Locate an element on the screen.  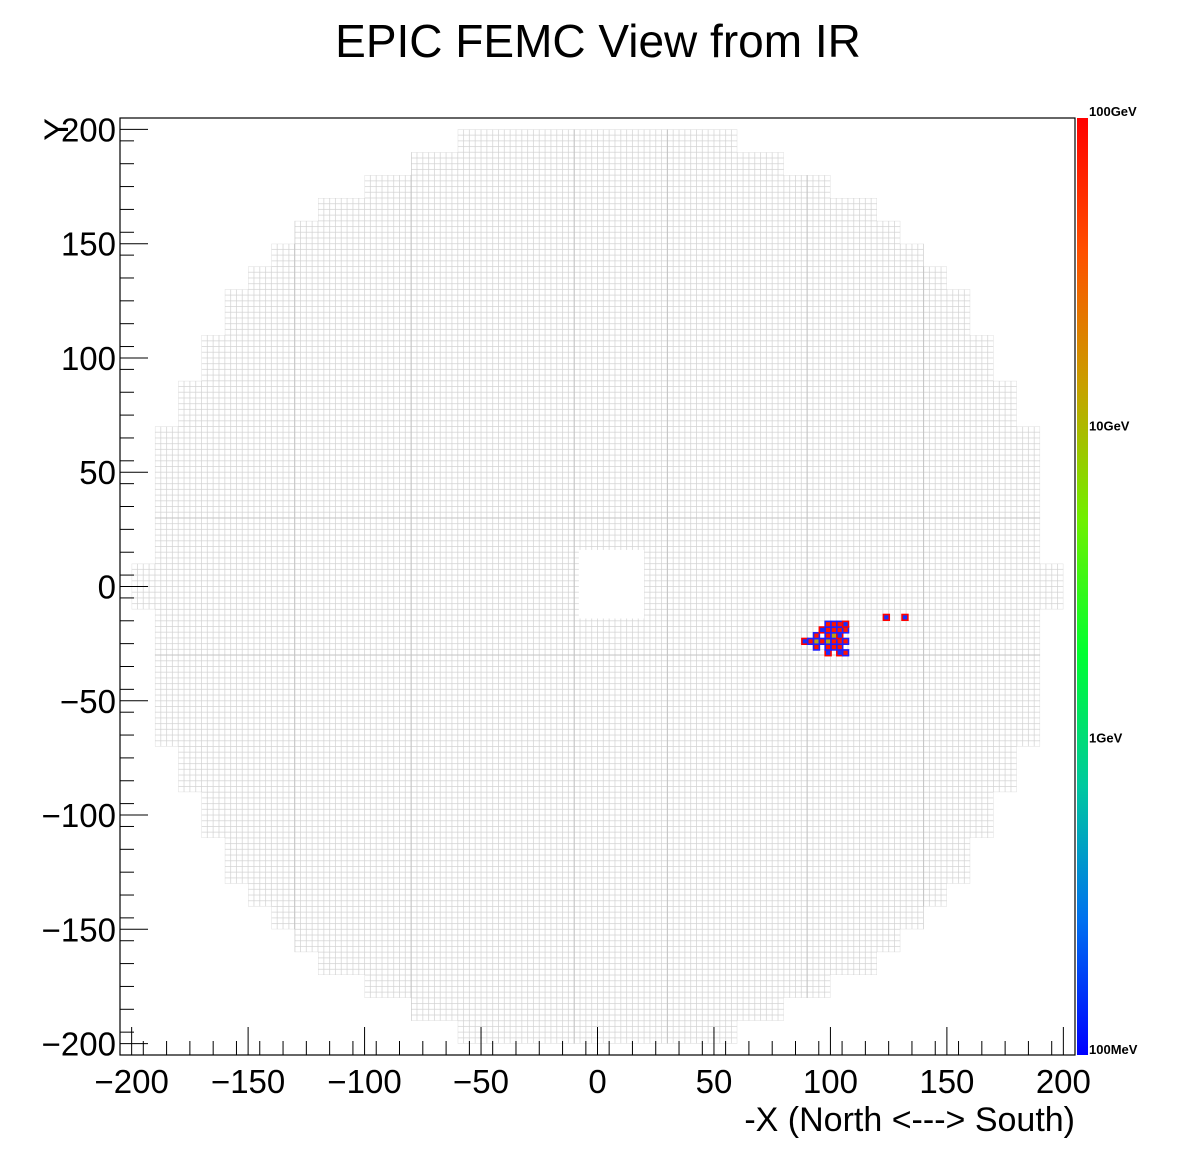
y-tick-label: 200 is located at coordinates (88, 129).